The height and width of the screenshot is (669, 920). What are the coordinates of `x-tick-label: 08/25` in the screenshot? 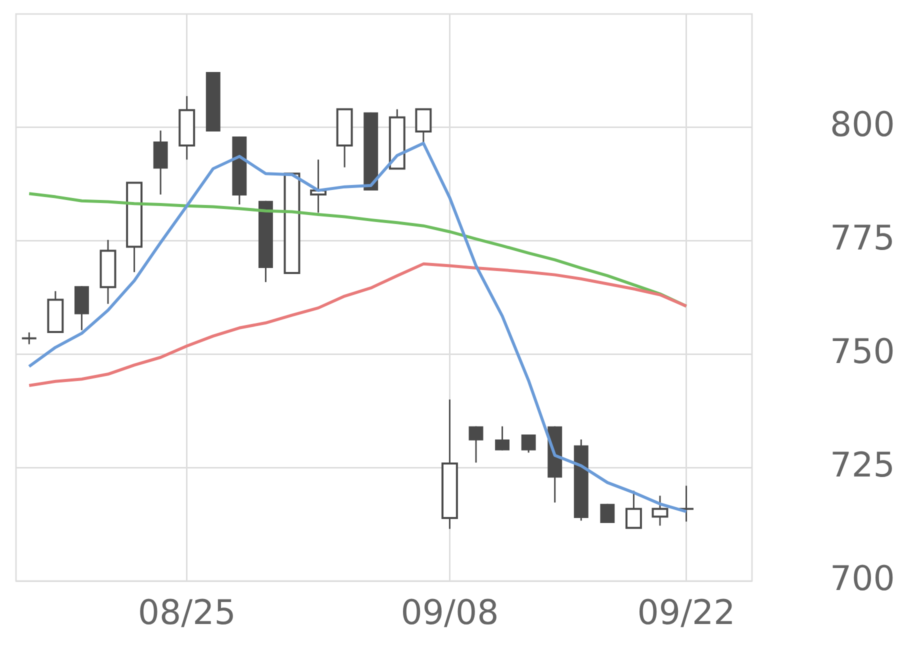 It's located at (187, 613).